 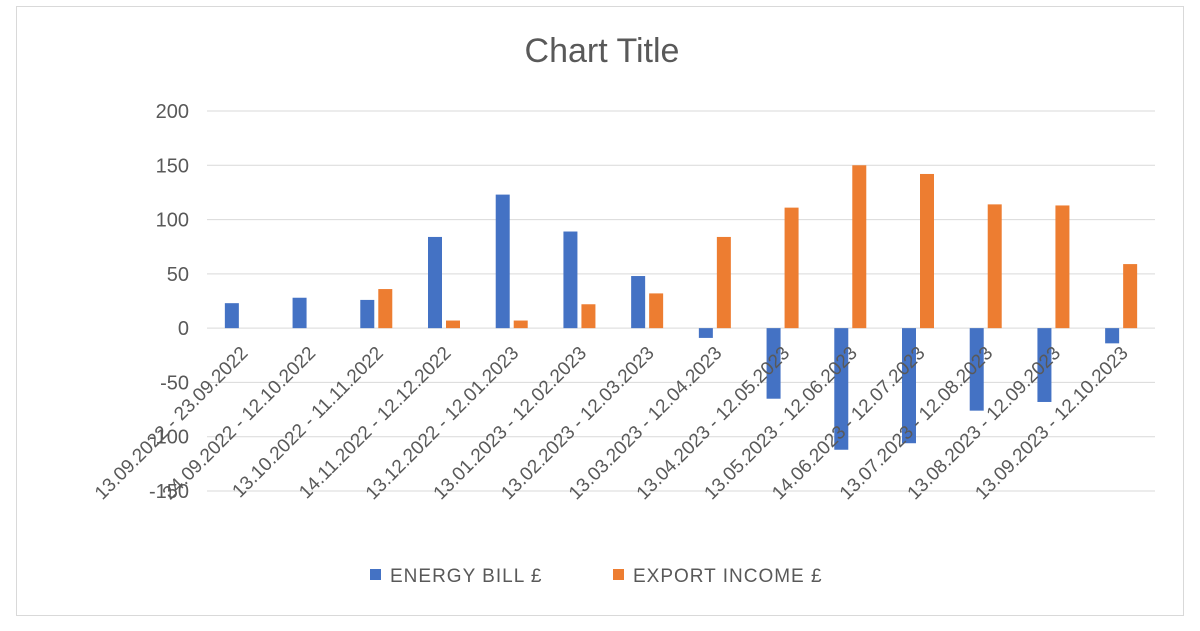 What do you see at coordinates (174, 383) in the screenshot?
I see `y-tick-label: -50` at bounding box center [174, 383].